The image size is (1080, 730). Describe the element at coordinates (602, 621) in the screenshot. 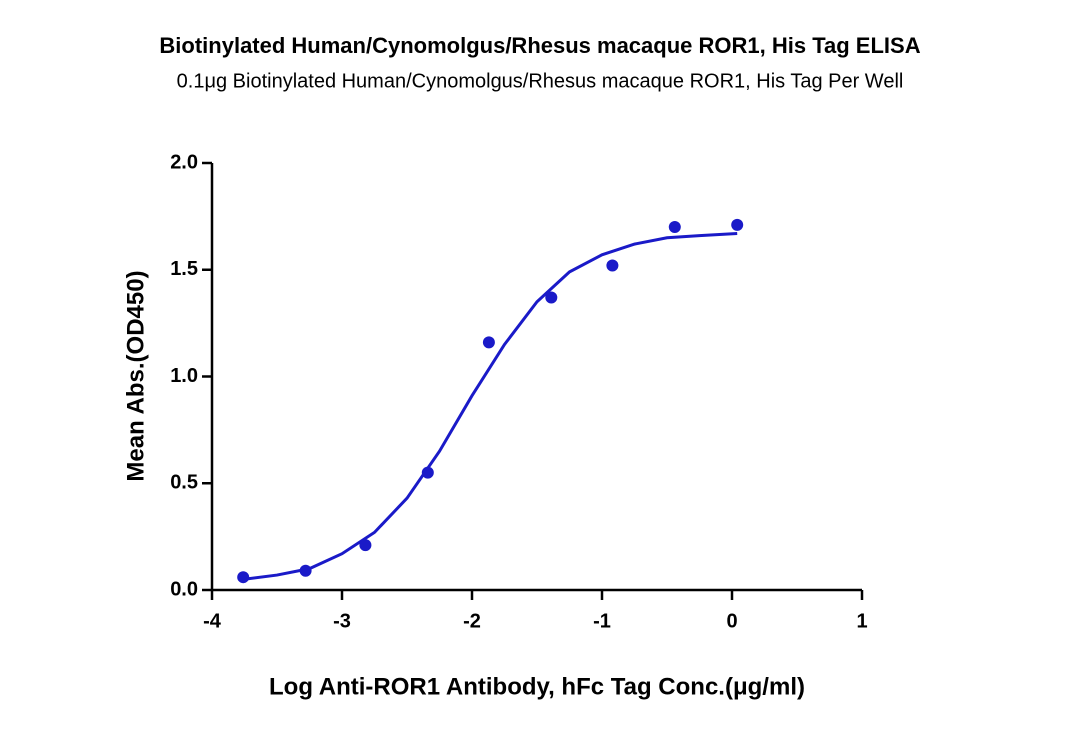

I see `x-tick-label: -1` at that location.